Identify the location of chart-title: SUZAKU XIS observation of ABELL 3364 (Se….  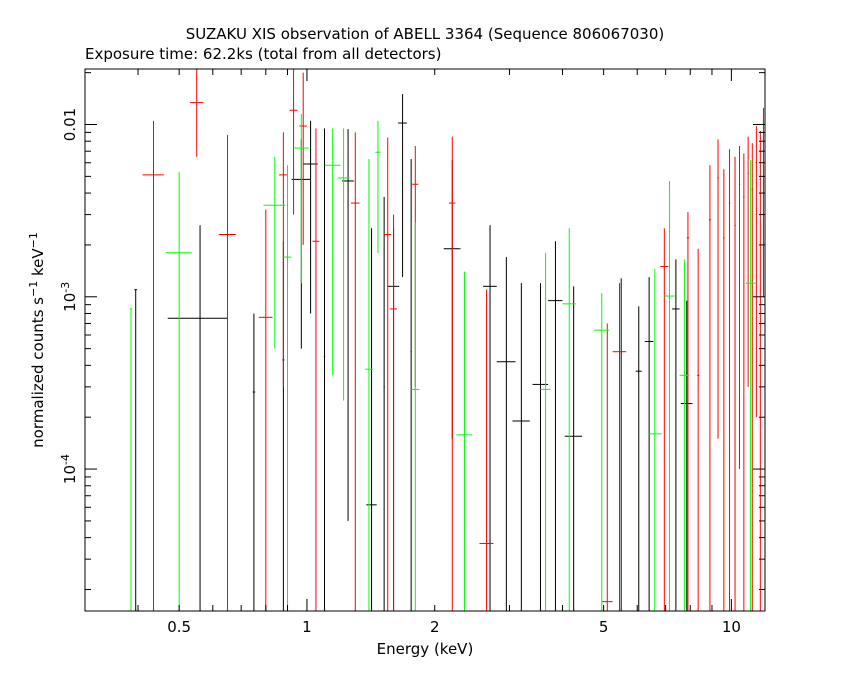
(425, 34).